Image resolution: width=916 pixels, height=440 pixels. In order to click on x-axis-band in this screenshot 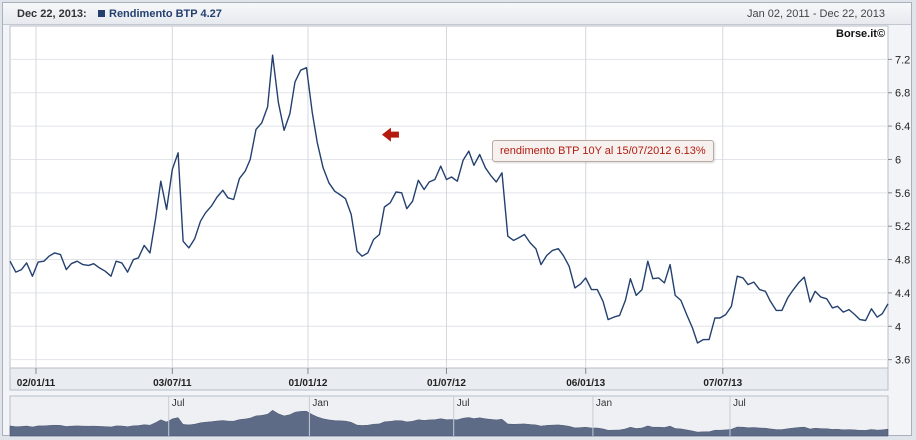, I will do `click(449, 379)`.